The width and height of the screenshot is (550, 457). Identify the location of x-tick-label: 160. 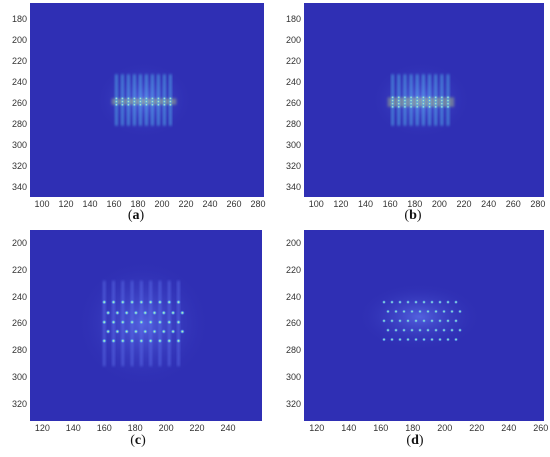
(381, 428).